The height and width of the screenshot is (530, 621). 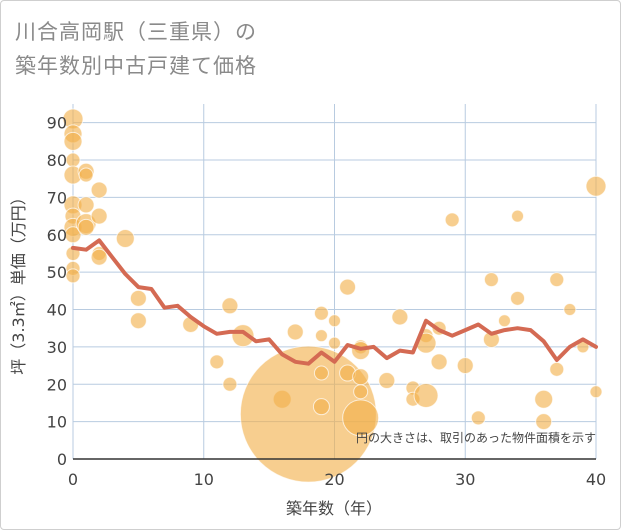 I want to click on y-tick-label: 10, so click(x=57, y=422).